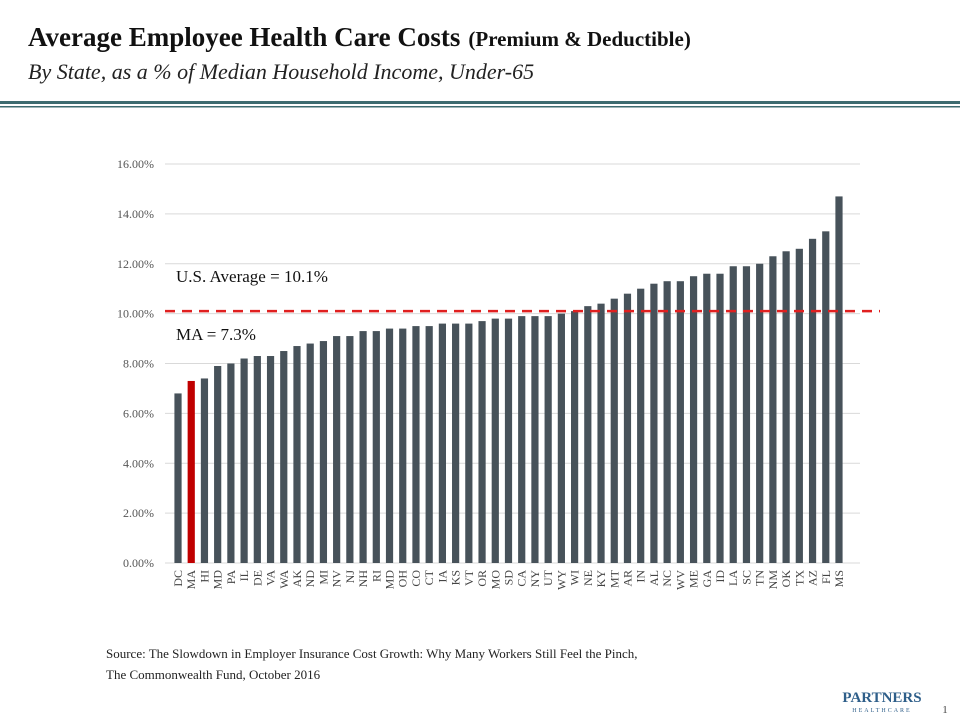 This screenshot has width=960, height=725. I want to click on x-tick-label: WY, so click(561, 580).